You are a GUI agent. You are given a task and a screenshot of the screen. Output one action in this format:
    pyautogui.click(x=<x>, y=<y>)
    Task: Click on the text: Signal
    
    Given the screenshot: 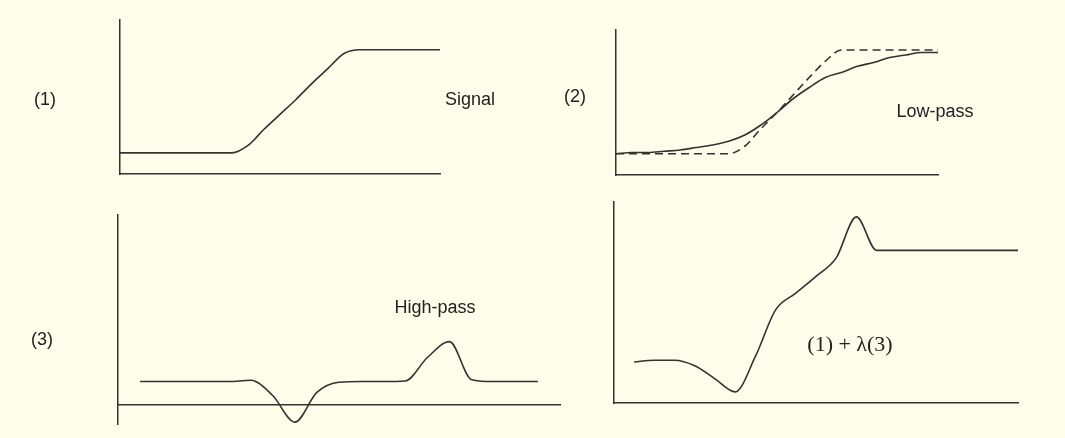 What is the action you would take?
    pyautogui.click(x=470, y=98)
    